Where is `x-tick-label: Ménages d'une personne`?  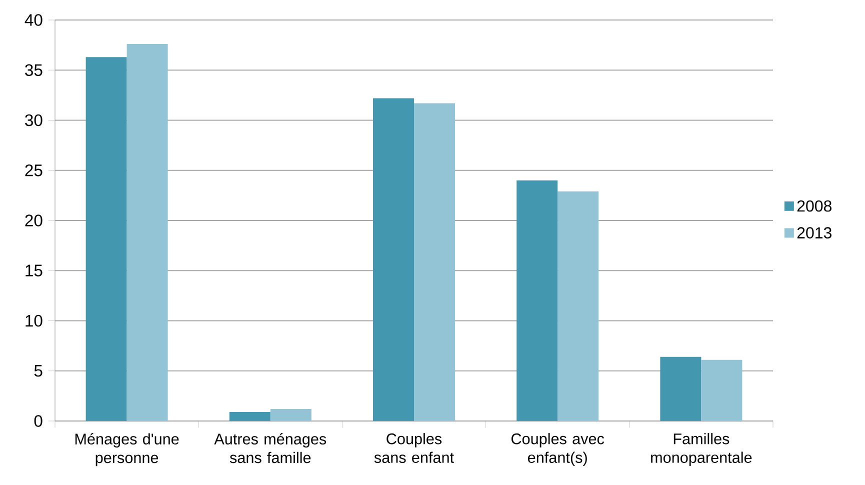
x-tick-label: Ménages d'une personne is located at coordinates (127, 449).